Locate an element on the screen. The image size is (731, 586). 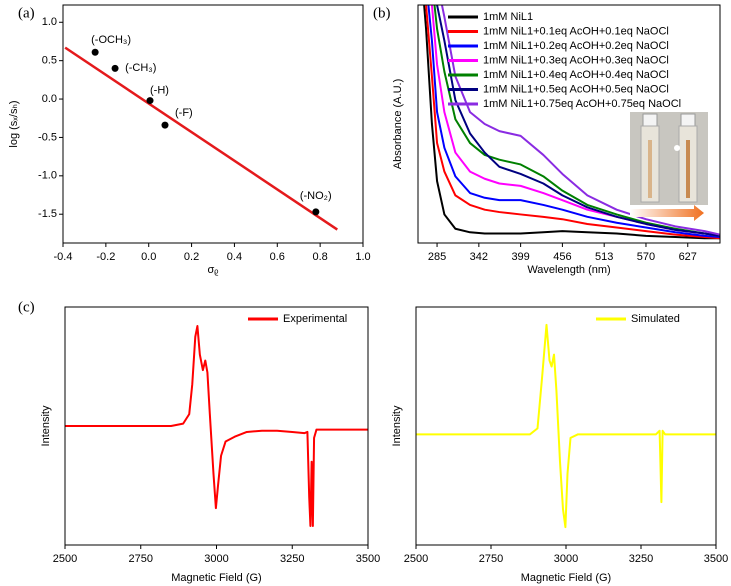
y-tick-label: -1.5 is located at coordinates (47, 214).